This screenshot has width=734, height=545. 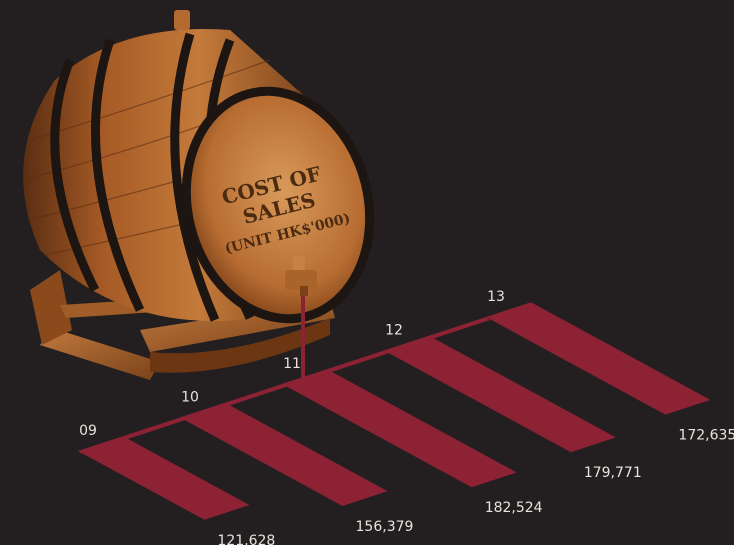 What do you see at coordinates (496, 297) in the screenshot?
I see `category-label-13: 13` at bounding box center [496, 297].